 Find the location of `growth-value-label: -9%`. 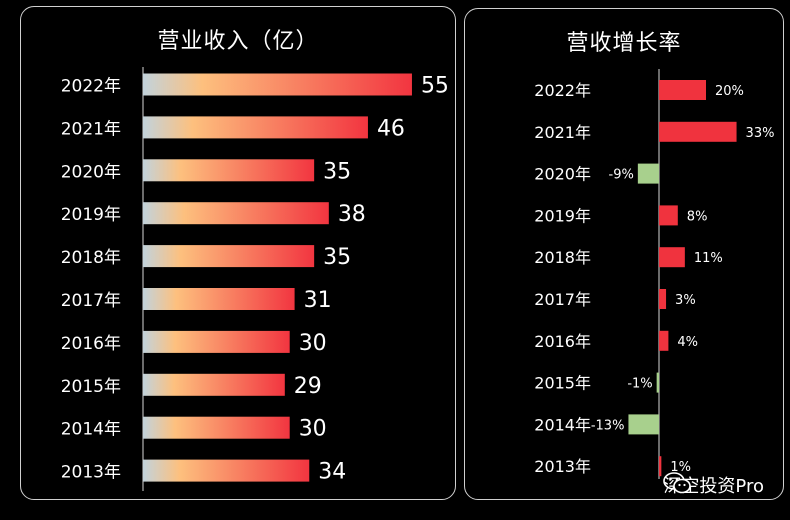

growth-value-label: -9% is located at coordinates (621, 175).